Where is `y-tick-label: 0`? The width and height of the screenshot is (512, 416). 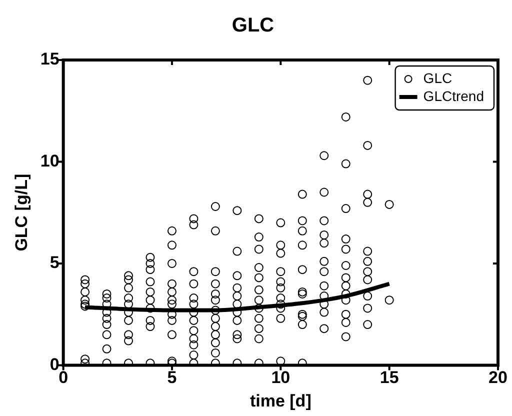 y-tick-label: 0 is located at coordinates (55, 364).